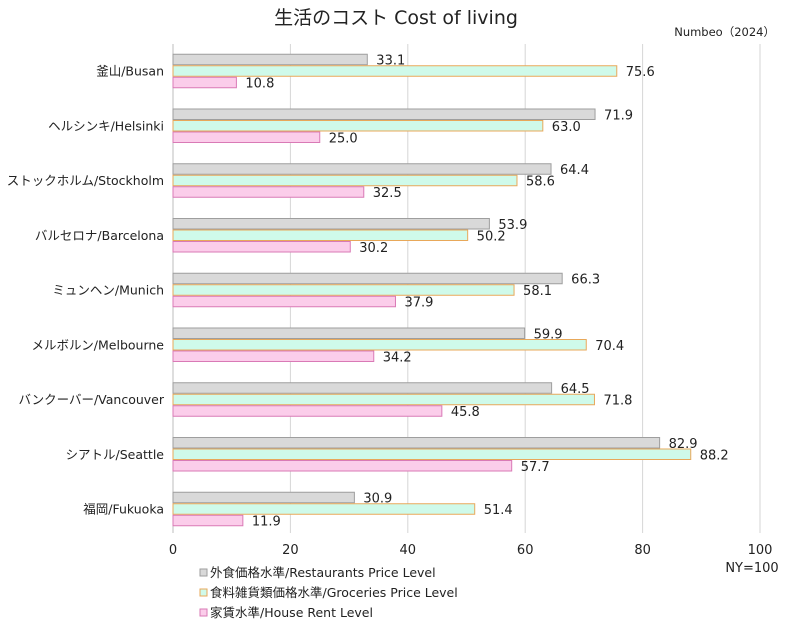  I want to click on x-tick-label: 60, so click(525, 550).